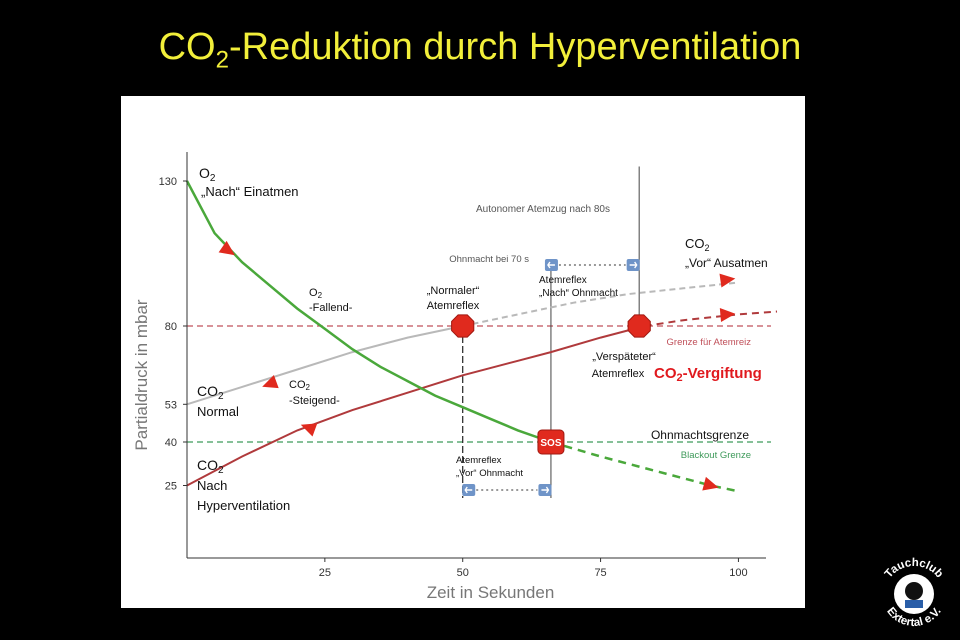 The image size is (960, 640). Describe the element at coordinates (491, 592) in the screenshot. I see `x-axis-label: Zeit in Sekunden` at that location.